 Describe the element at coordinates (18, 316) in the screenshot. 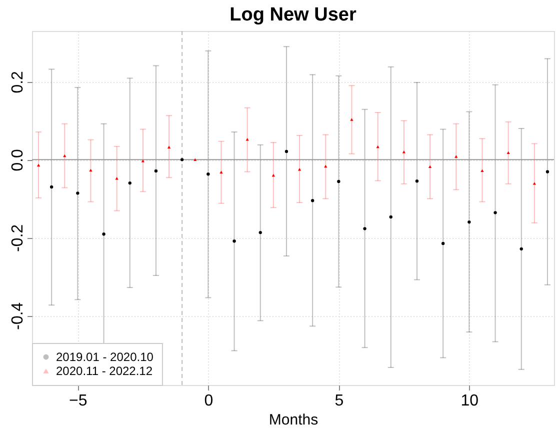

I see `y-tick-label: -0.4` at that location.